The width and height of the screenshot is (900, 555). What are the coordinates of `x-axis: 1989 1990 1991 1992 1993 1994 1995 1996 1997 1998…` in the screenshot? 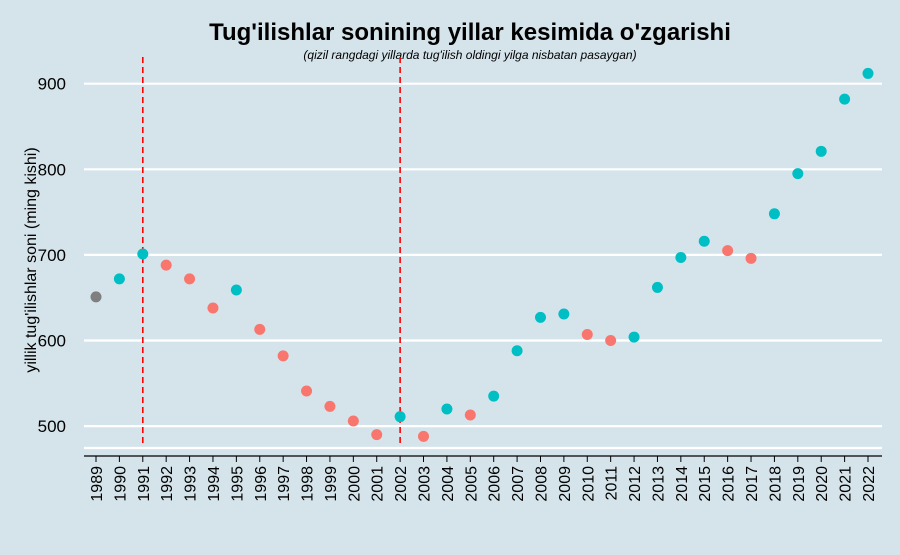 It's located at (483, 478).